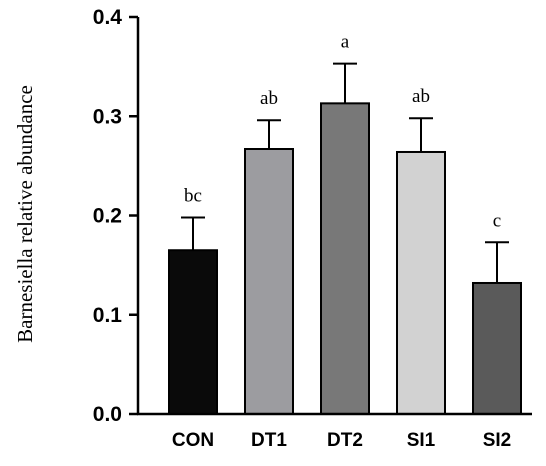 Image resolution: width=546 pixels, height=466 pixels. I want to click on x-tick-label-si1: SI1, so click(421, 440).